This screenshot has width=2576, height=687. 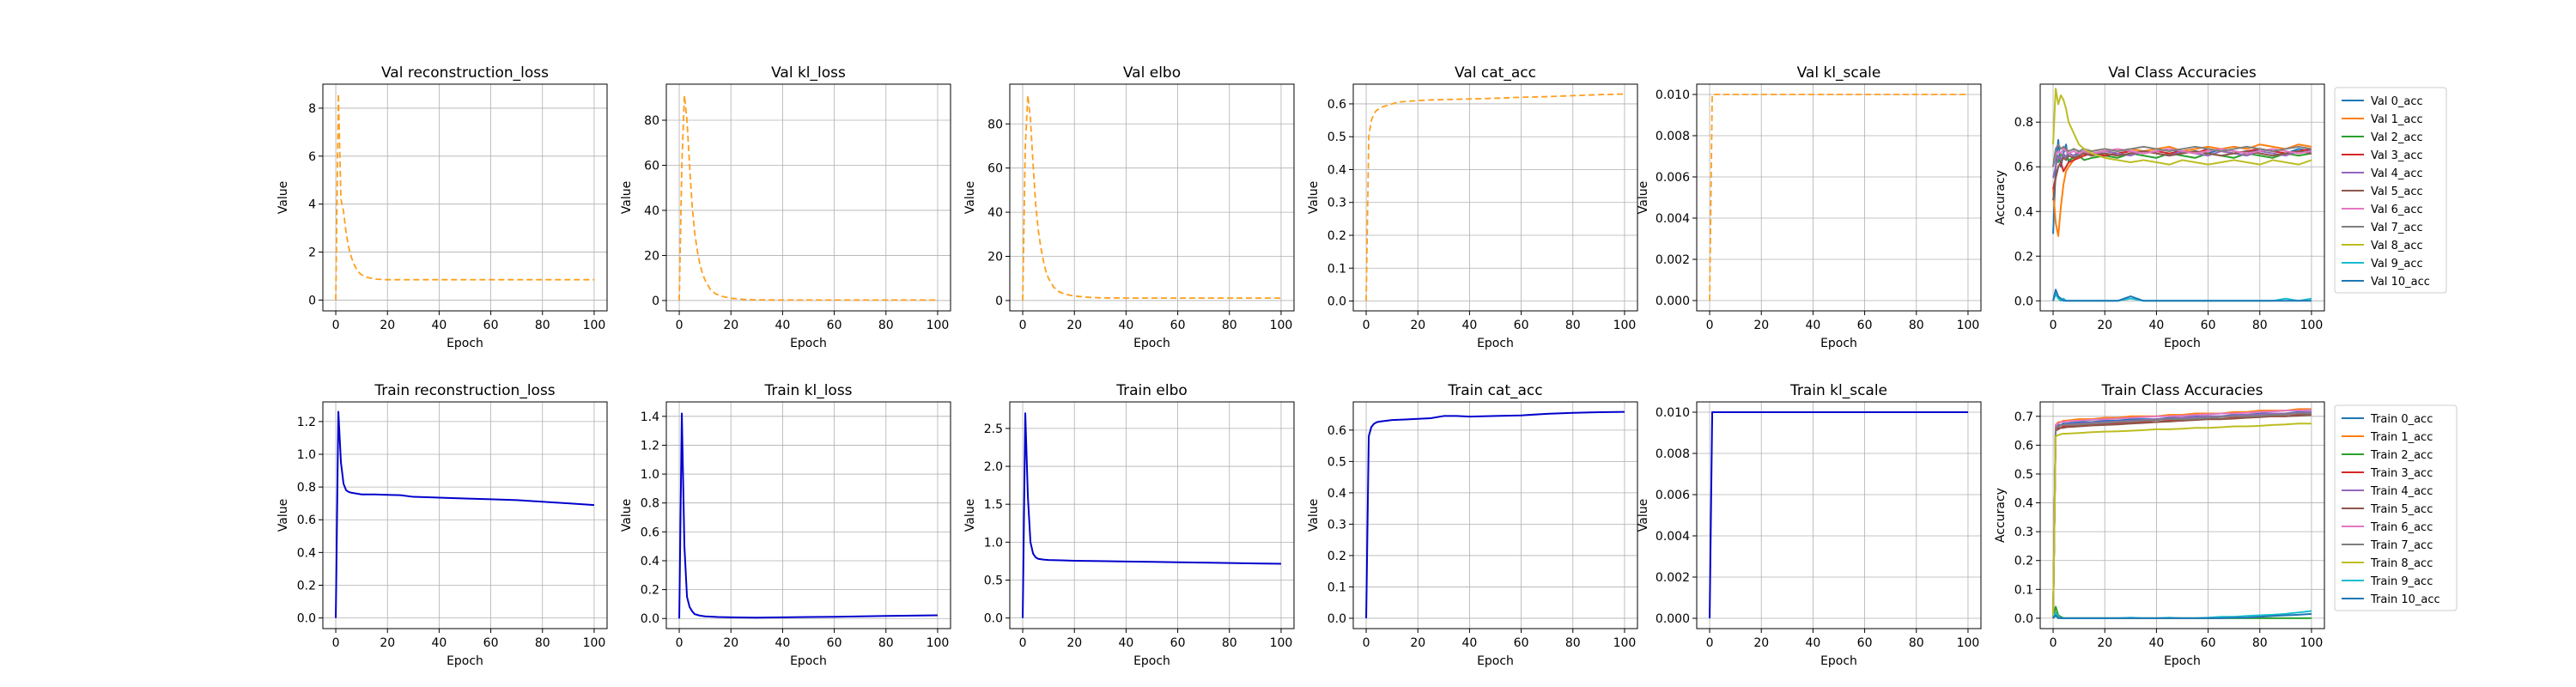 I want to click on y-tick-label: 2.0, so click(x=994, y=467).